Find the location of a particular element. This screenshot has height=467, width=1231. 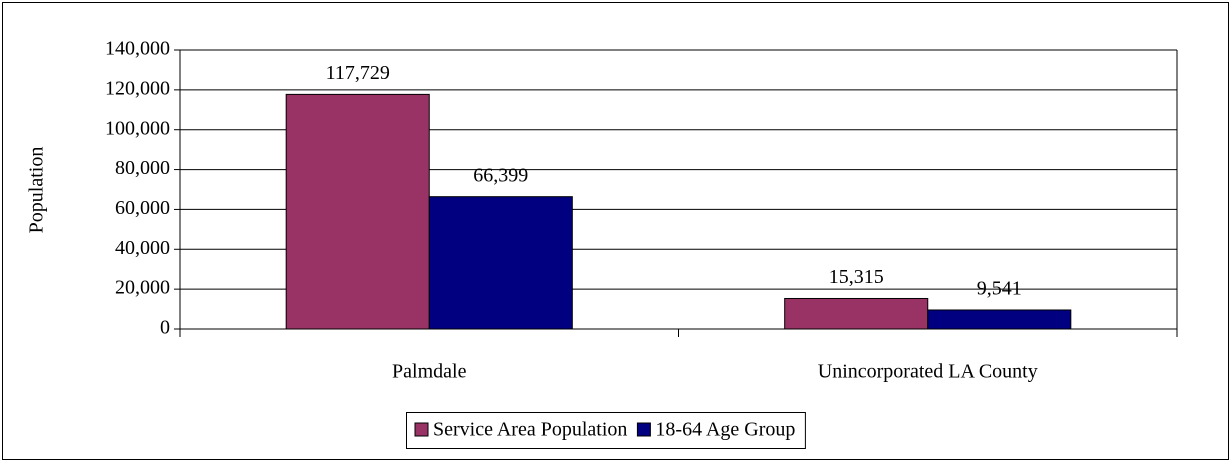

x-tick-label: Palmdale is located at coordinates (429, 372).